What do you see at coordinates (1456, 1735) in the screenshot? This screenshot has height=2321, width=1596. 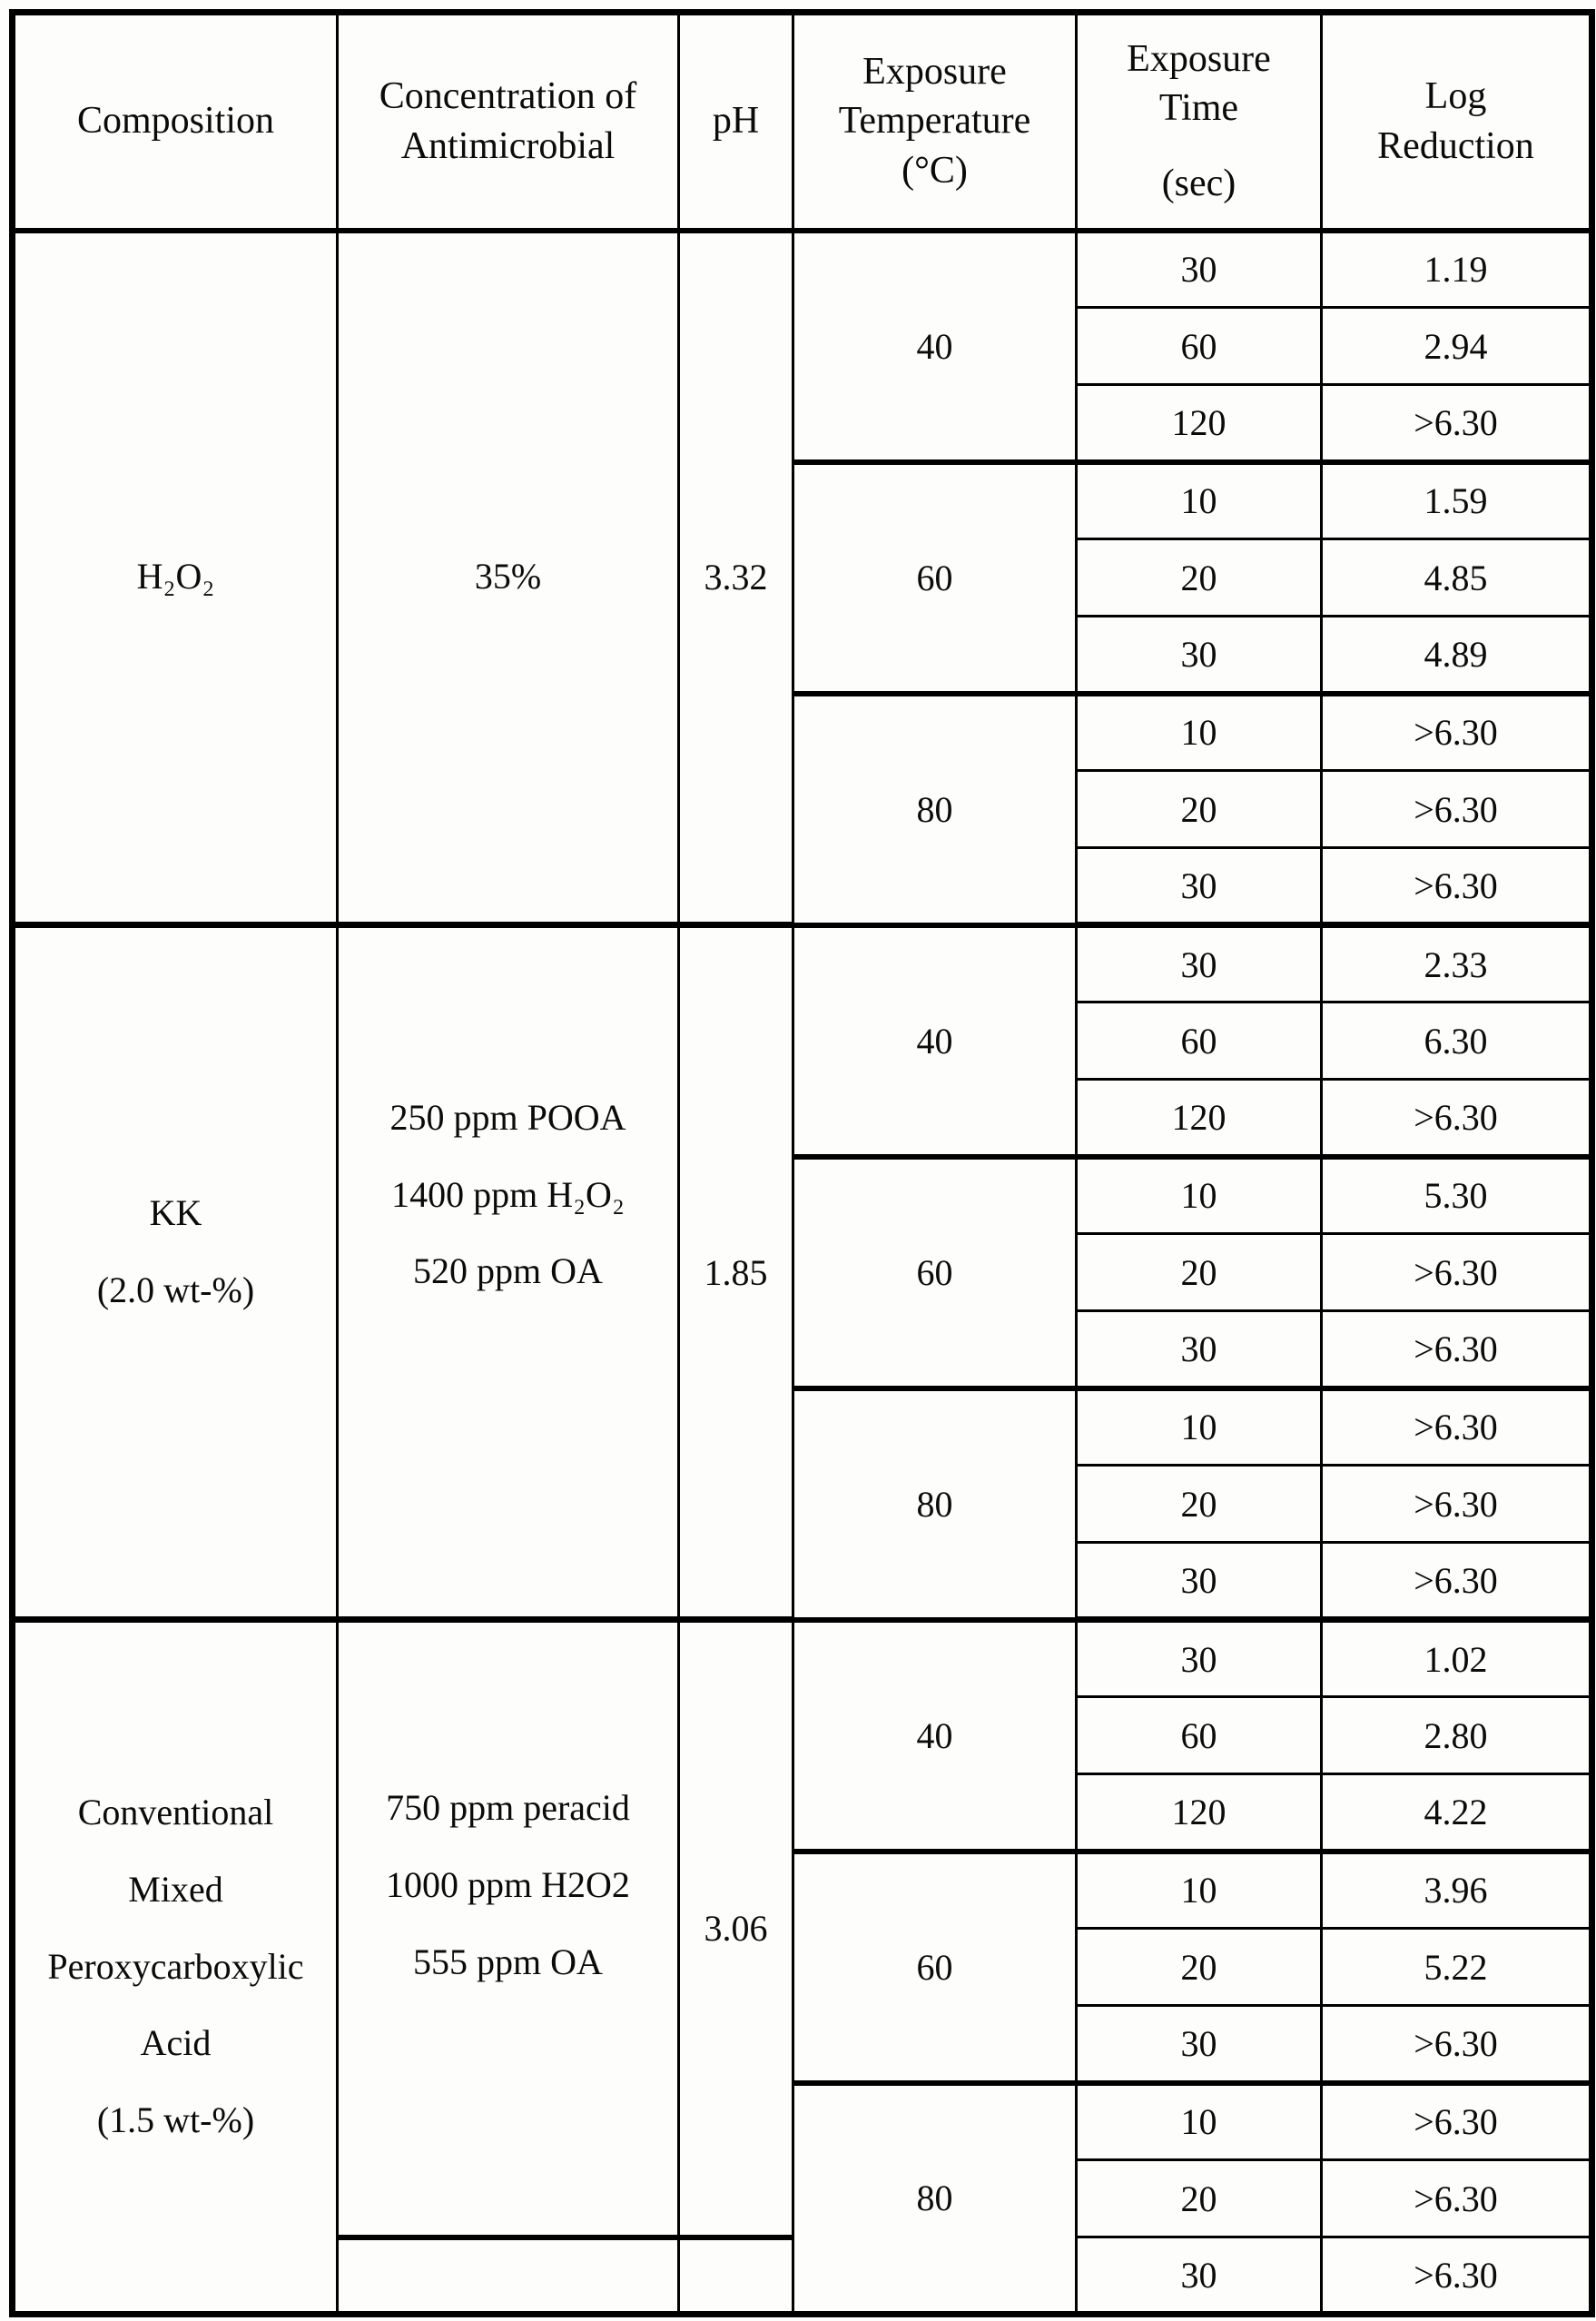 I see `log-reduction-cell: 2.80` at bounding box center [1456, 1735].